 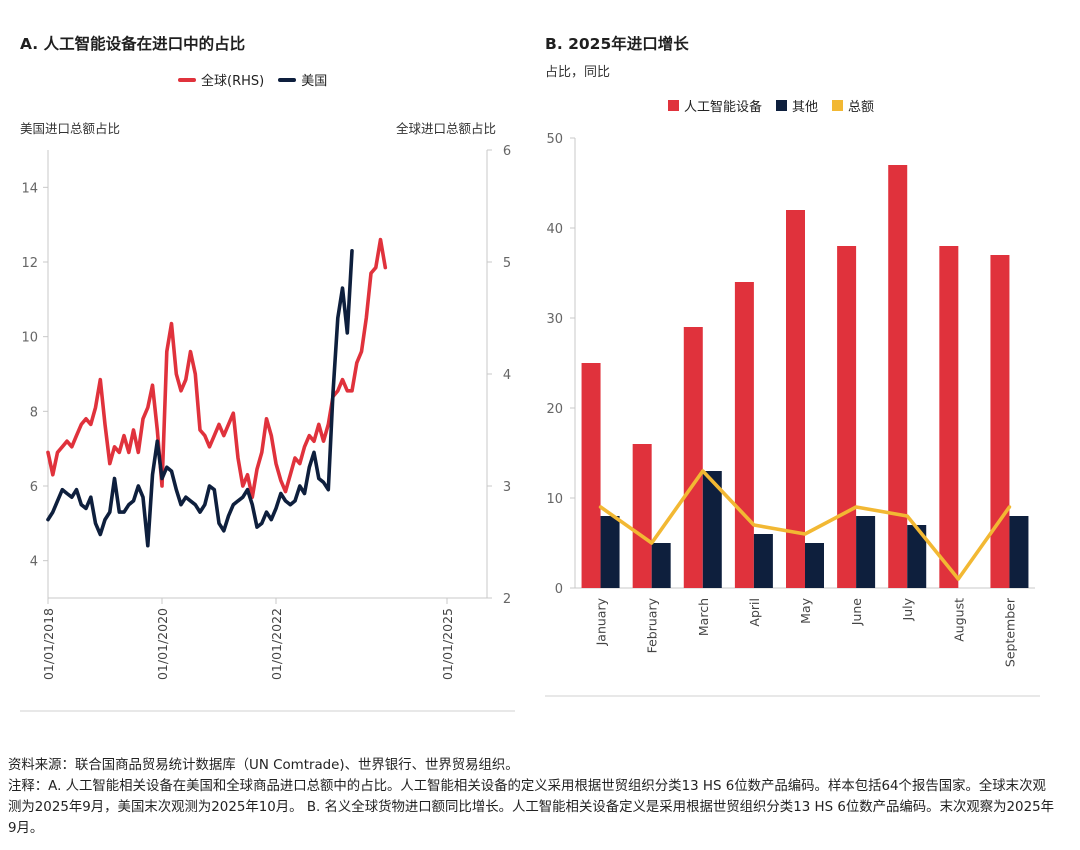 What do you see at coordinates (847, 417) in the screenshot?
I see `bar-ai-june` at bounding box center [847, 417].